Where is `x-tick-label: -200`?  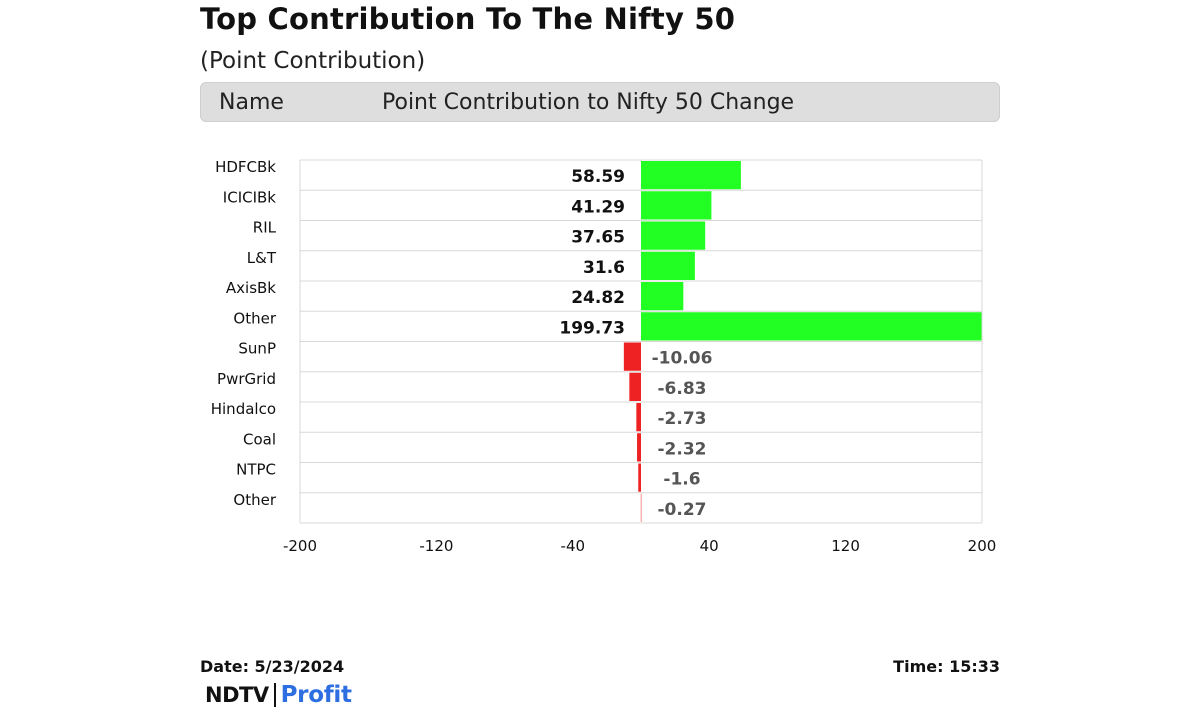
x-tick-label: -200 is located at coordinates (300, 546).